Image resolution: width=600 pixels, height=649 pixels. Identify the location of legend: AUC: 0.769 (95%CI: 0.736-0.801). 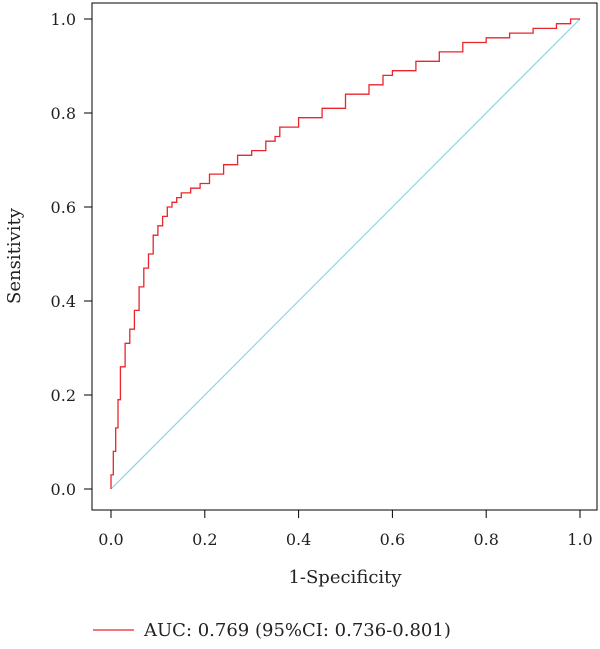
(272, 630).